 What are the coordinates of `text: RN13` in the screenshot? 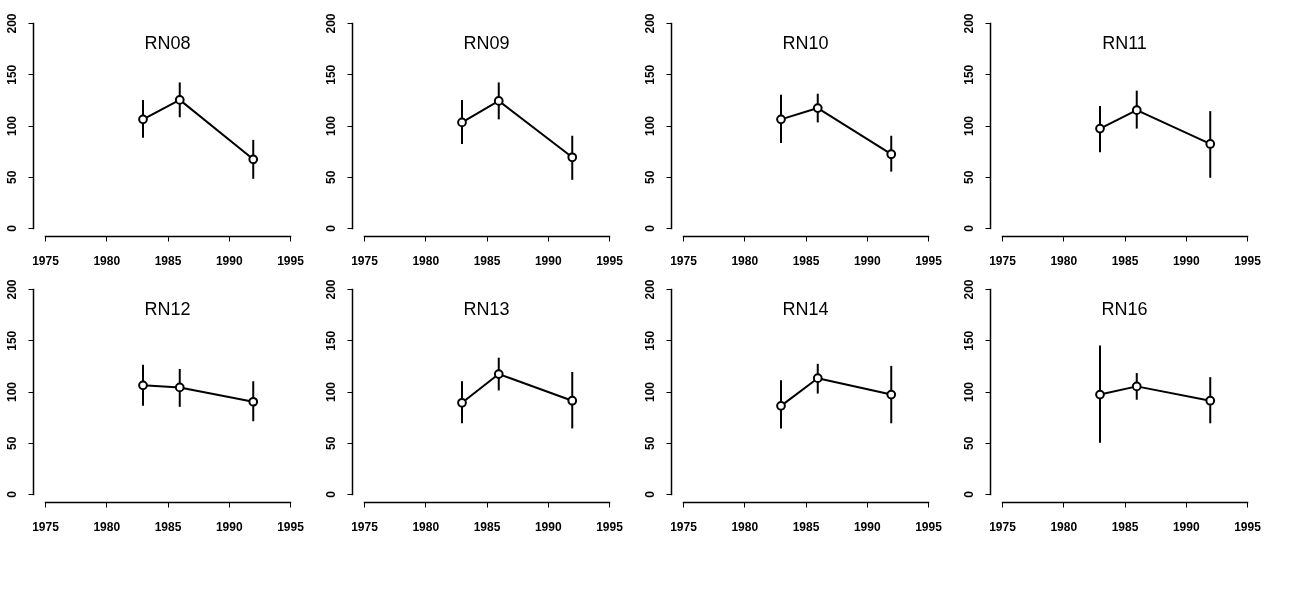 It's located at (486, 308).